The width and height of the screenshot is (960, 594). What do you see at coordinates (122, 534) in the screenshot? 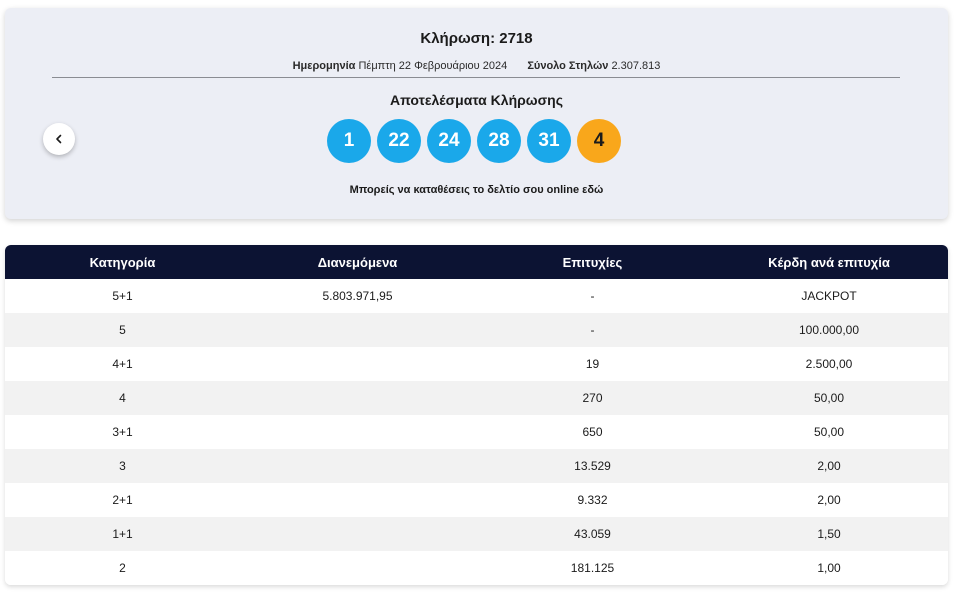
I see `cell-category: 1+1` at bounding box center [122, 534].